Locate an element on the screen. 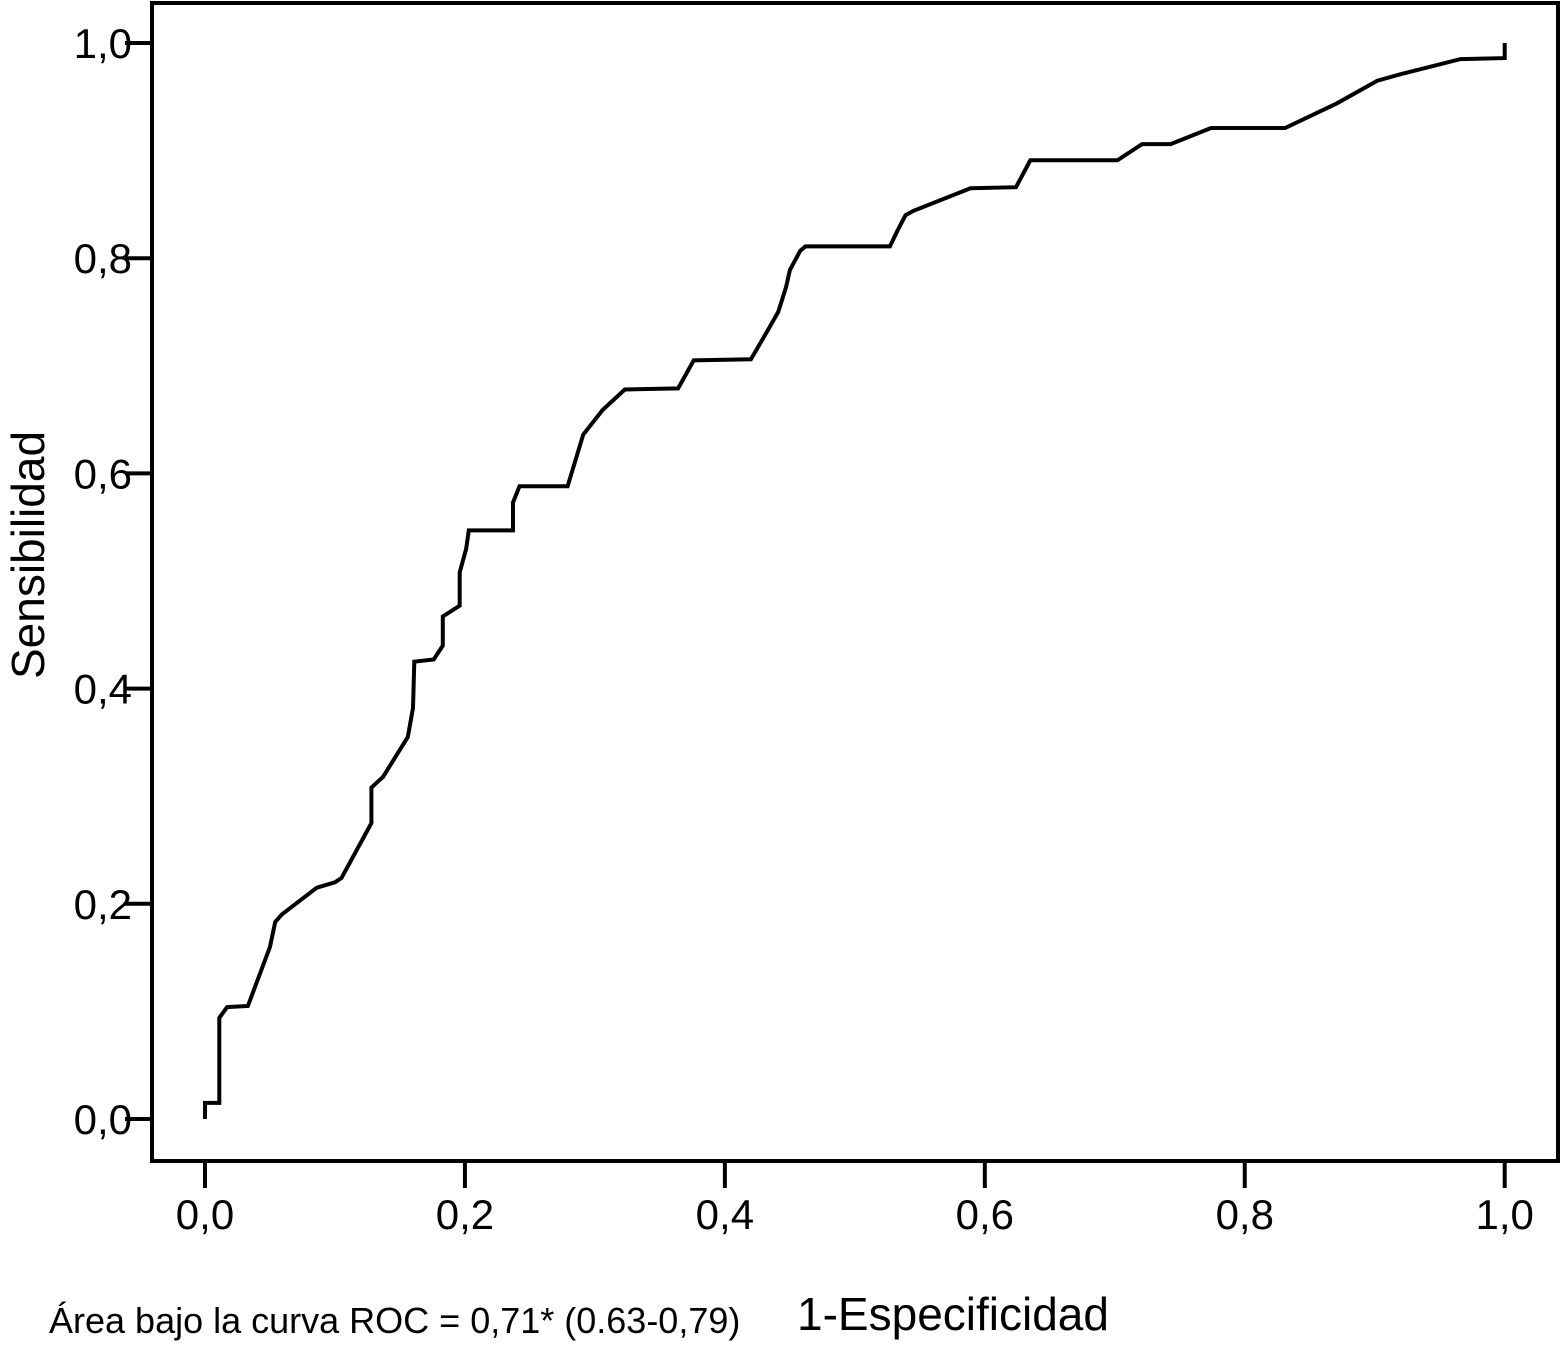  x-axis-title: 1-Especificidad is located at coordinates (953, 1314).